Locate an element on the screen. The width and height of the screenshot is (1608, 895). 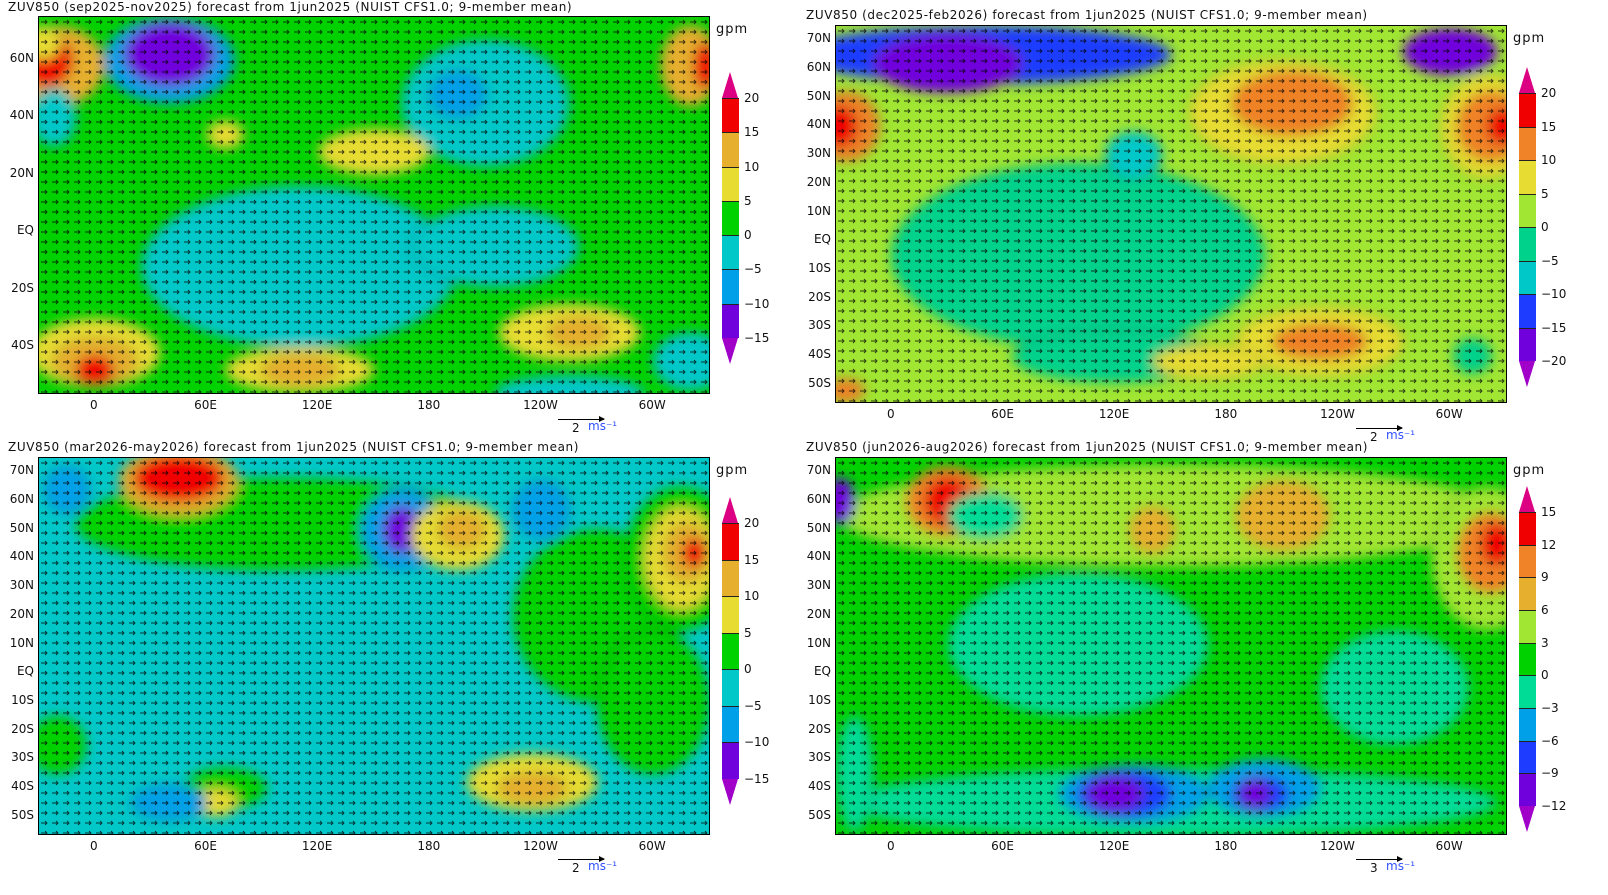
colorbar-level-label: 10 is located at coordinates (1549, 160).